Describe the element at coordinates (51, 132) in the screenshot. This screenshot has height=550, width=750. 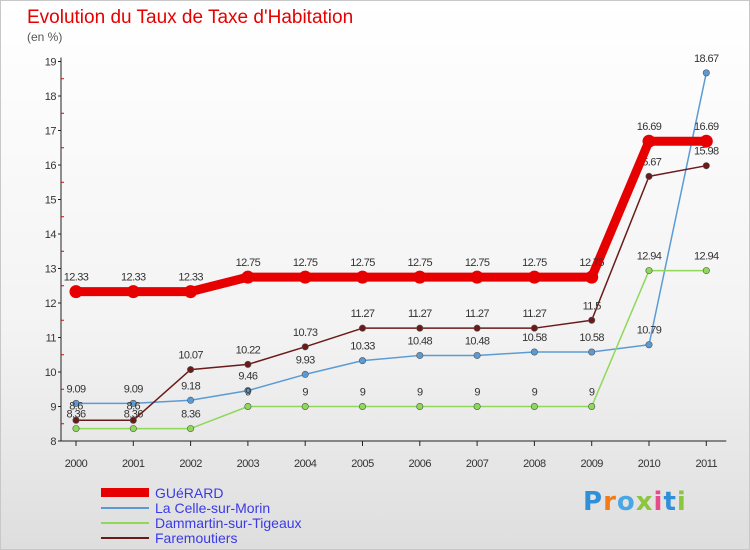
I see `y-tick-label: 17` at that location.